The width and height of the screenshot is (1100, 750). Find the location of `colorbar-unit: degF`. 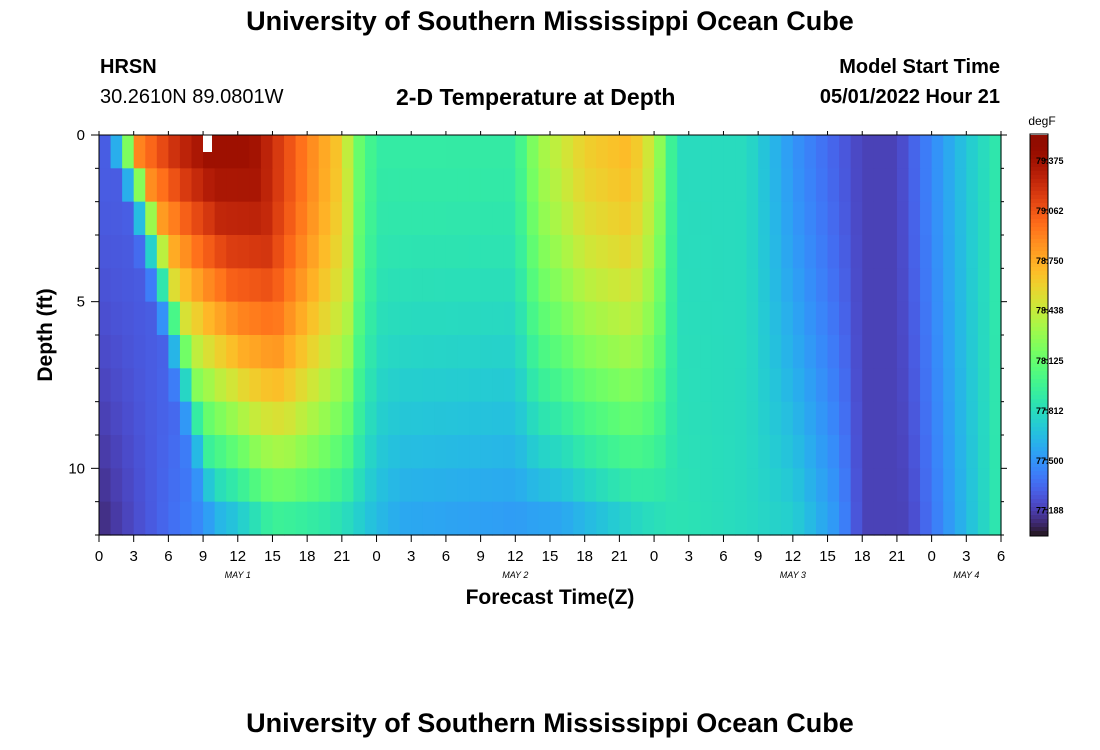

colorbar-unit: degF is located at coordinates (1041, 121).